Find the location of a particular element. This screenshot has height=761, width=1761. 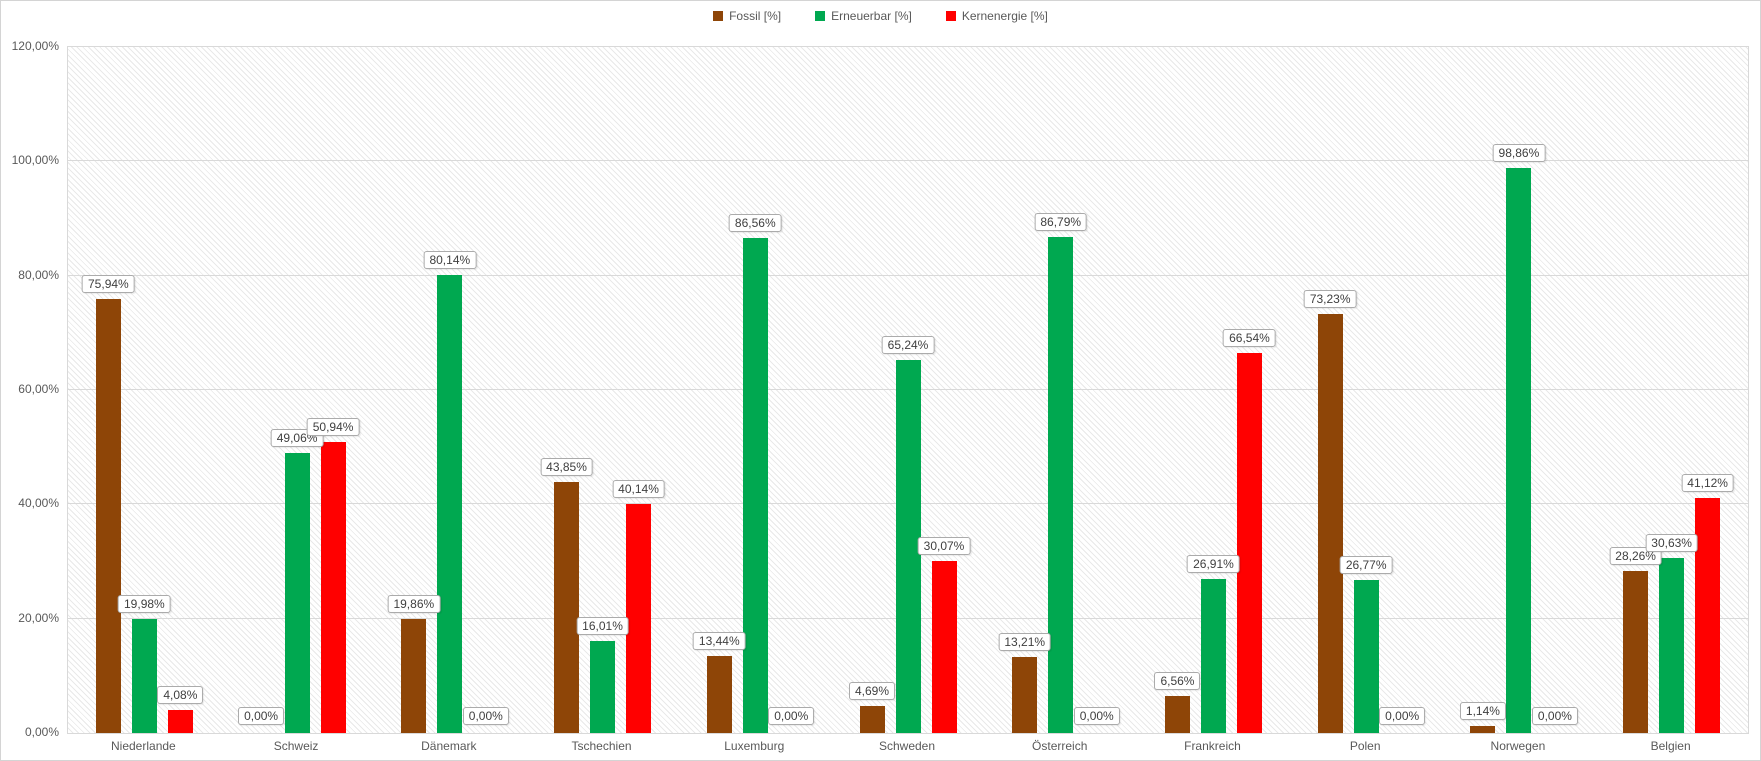

bar-value-label: 4,08% is located at coordinates (180, 694).